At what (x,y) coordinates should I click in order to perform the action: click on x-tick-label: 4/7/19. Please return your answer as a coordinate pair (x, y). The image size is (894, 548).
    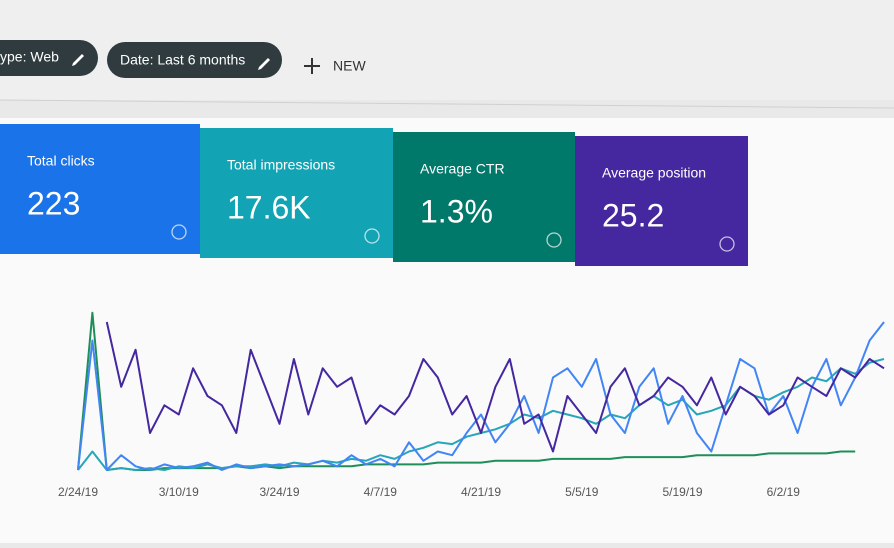
    Looking at the image, I should click on (381, 492).